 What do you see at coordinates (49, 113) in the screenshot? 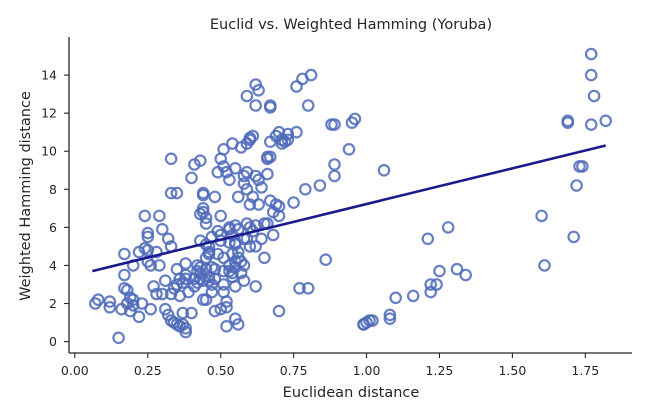
I see `y-tick-label: 12` at bounding box center [49, 113].